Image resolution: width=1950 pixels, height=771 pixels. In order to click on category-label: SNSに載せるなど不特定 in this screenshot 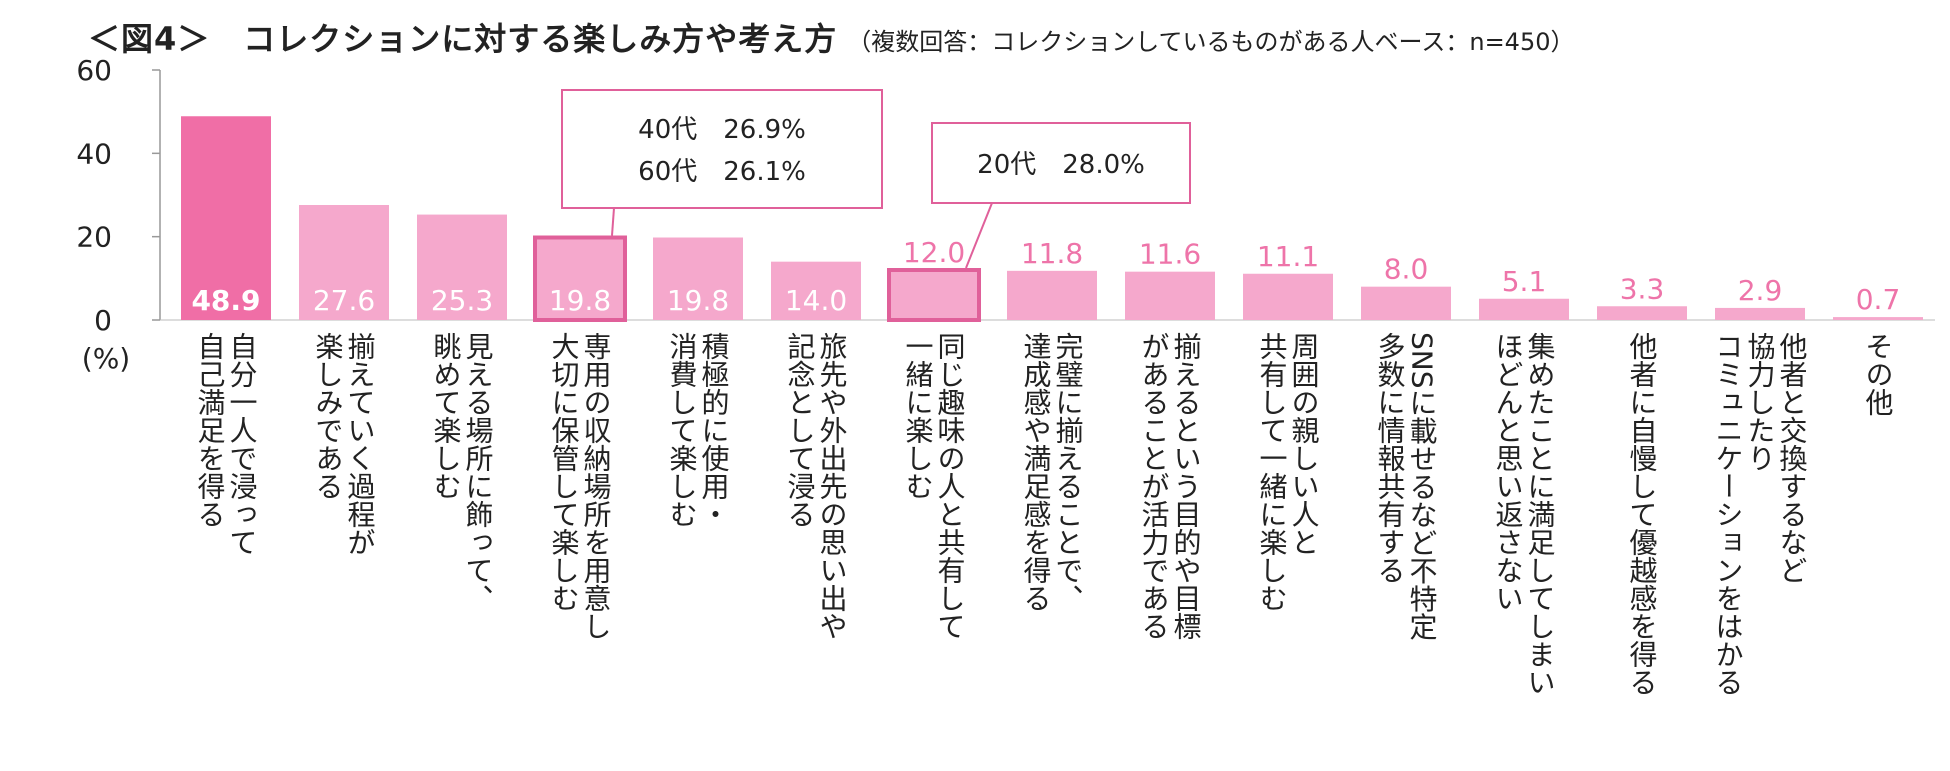, I will do `click(1422, 486)`.